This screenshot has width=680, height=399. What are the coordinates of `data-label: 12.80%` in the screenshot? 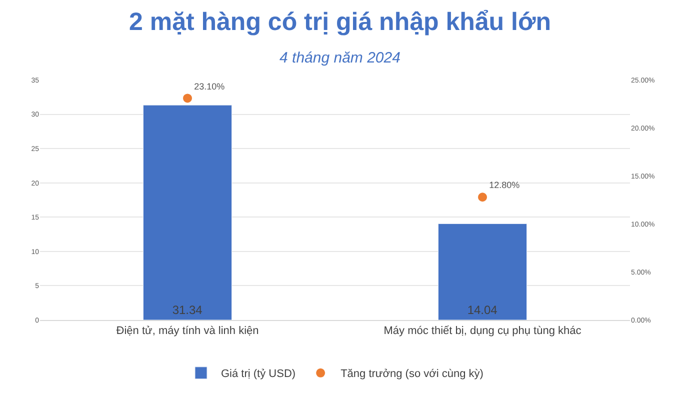 It's located at (504, 185).